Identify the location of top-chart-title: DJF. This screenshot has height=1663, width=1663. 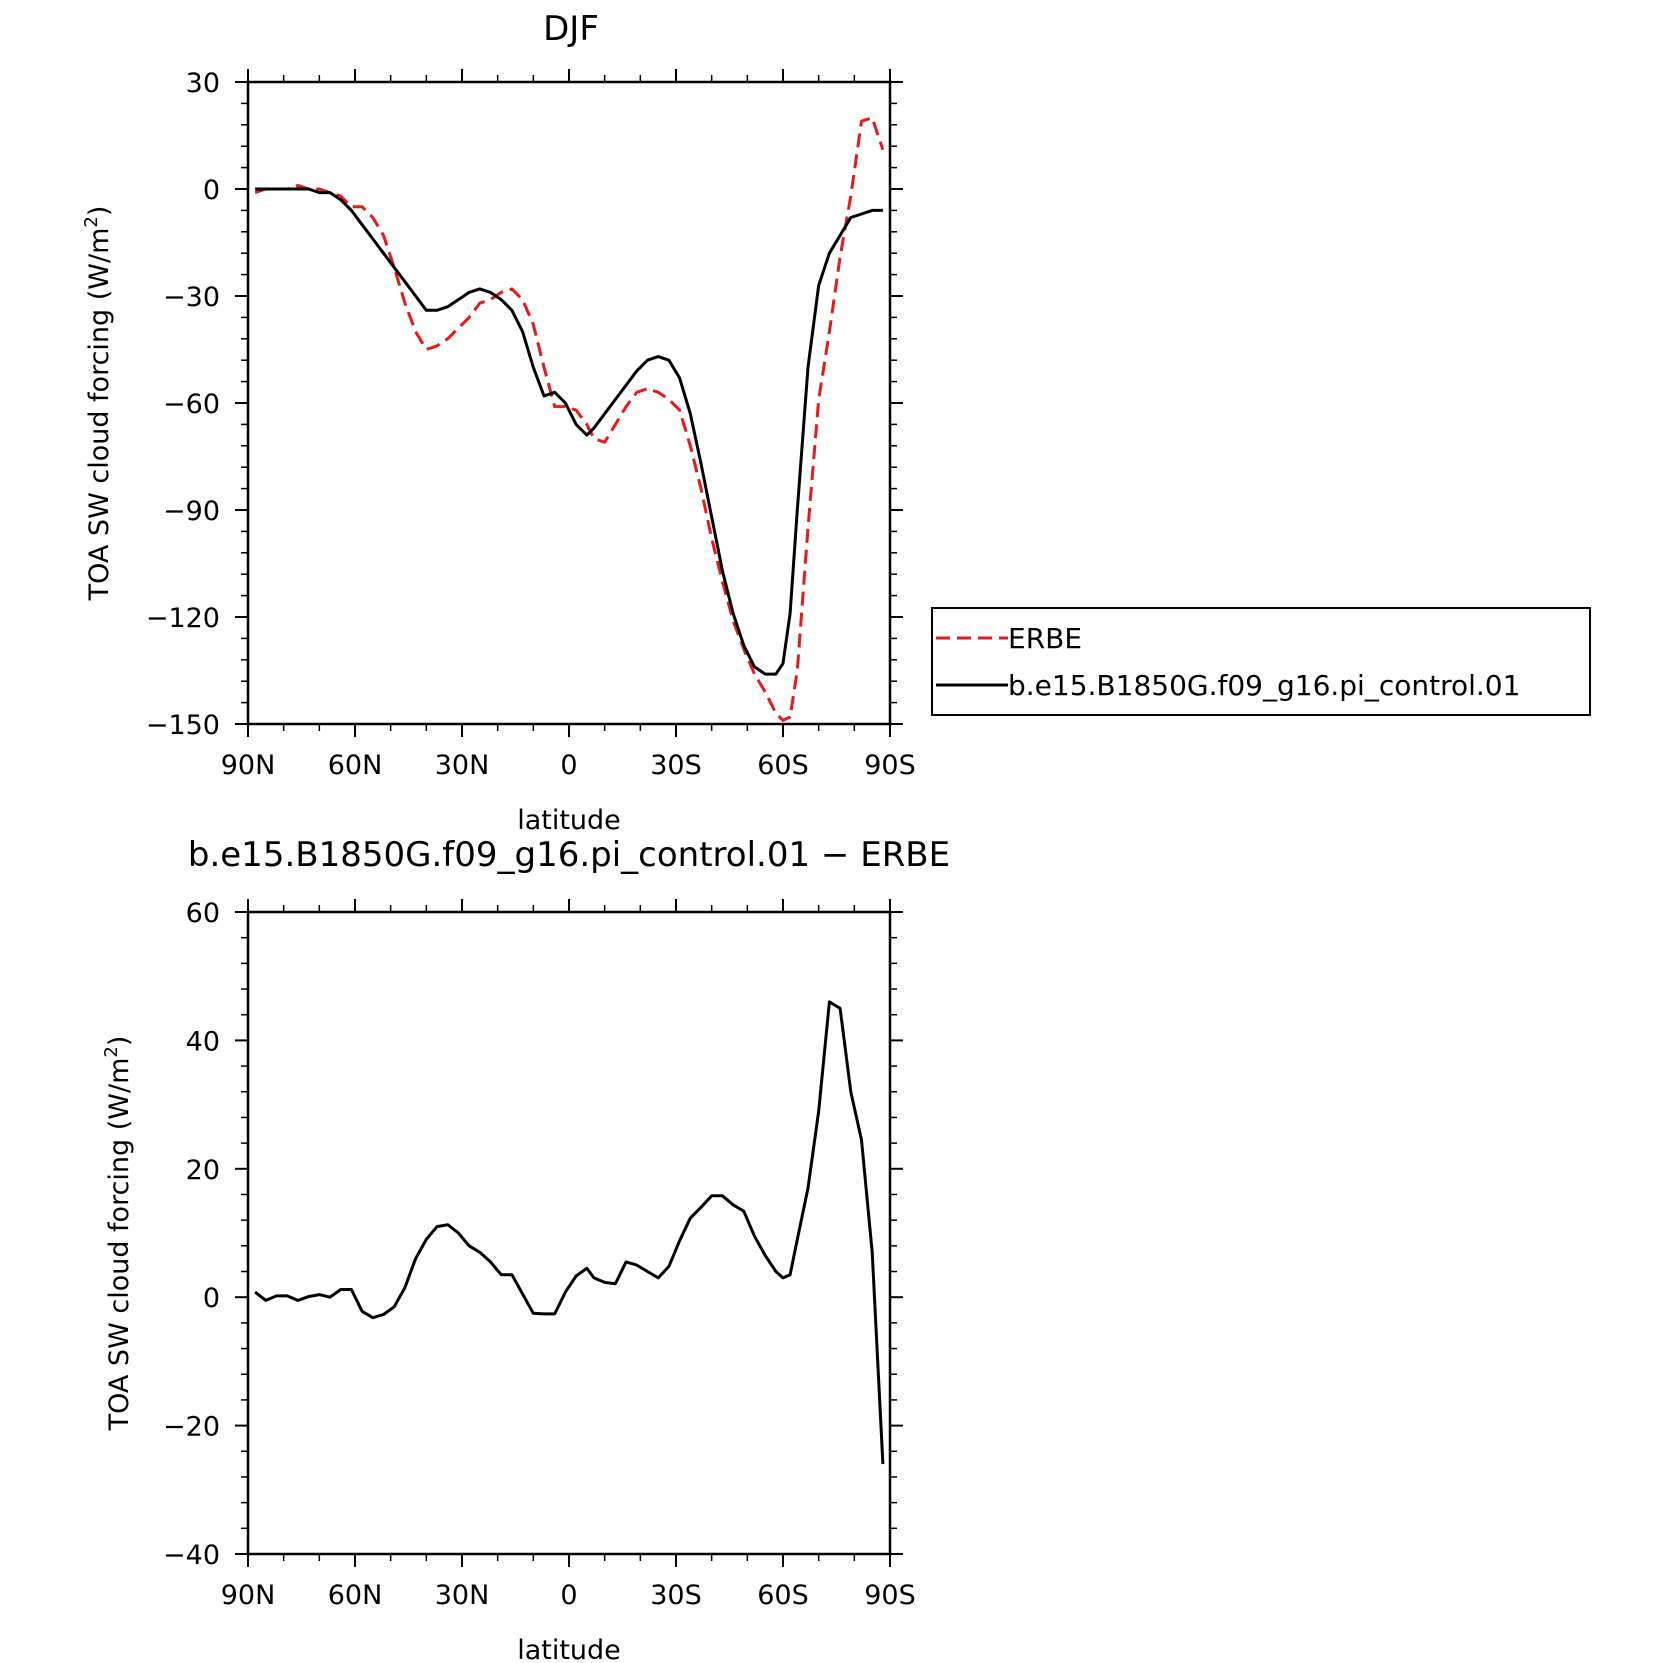
(571, 29).